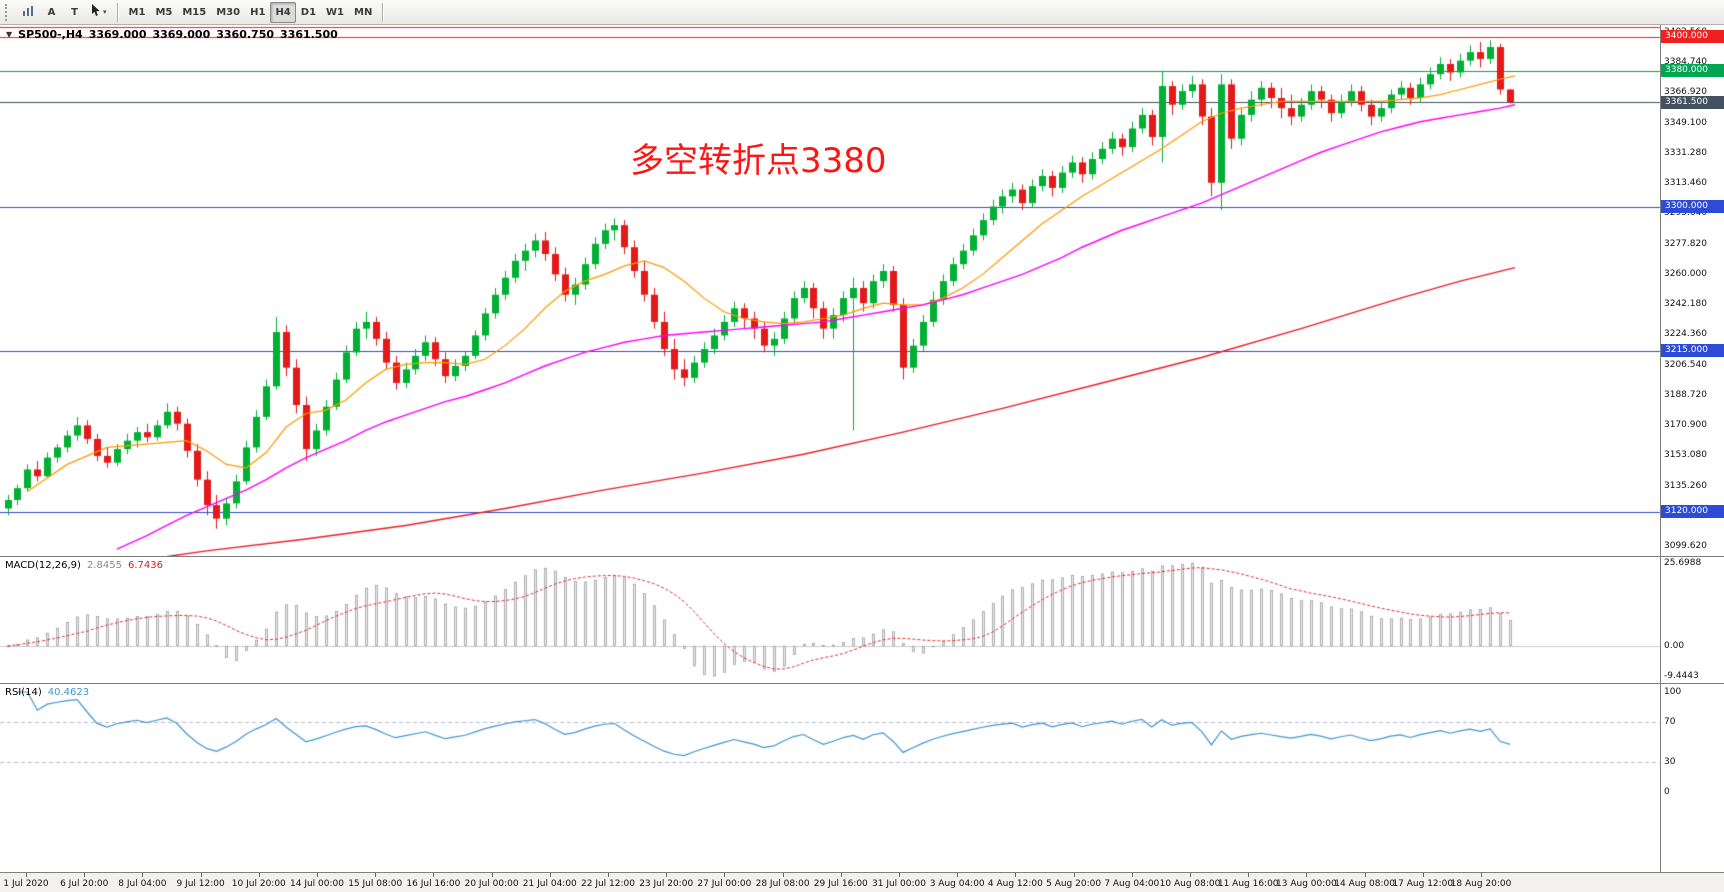 The height and width of the screenshot is (892, 1724). What do you see at coordinates (840, 884) in the screenshot?
I see `time-axis-label: 29 Jul 16:00` at bounding box center [840, 884].